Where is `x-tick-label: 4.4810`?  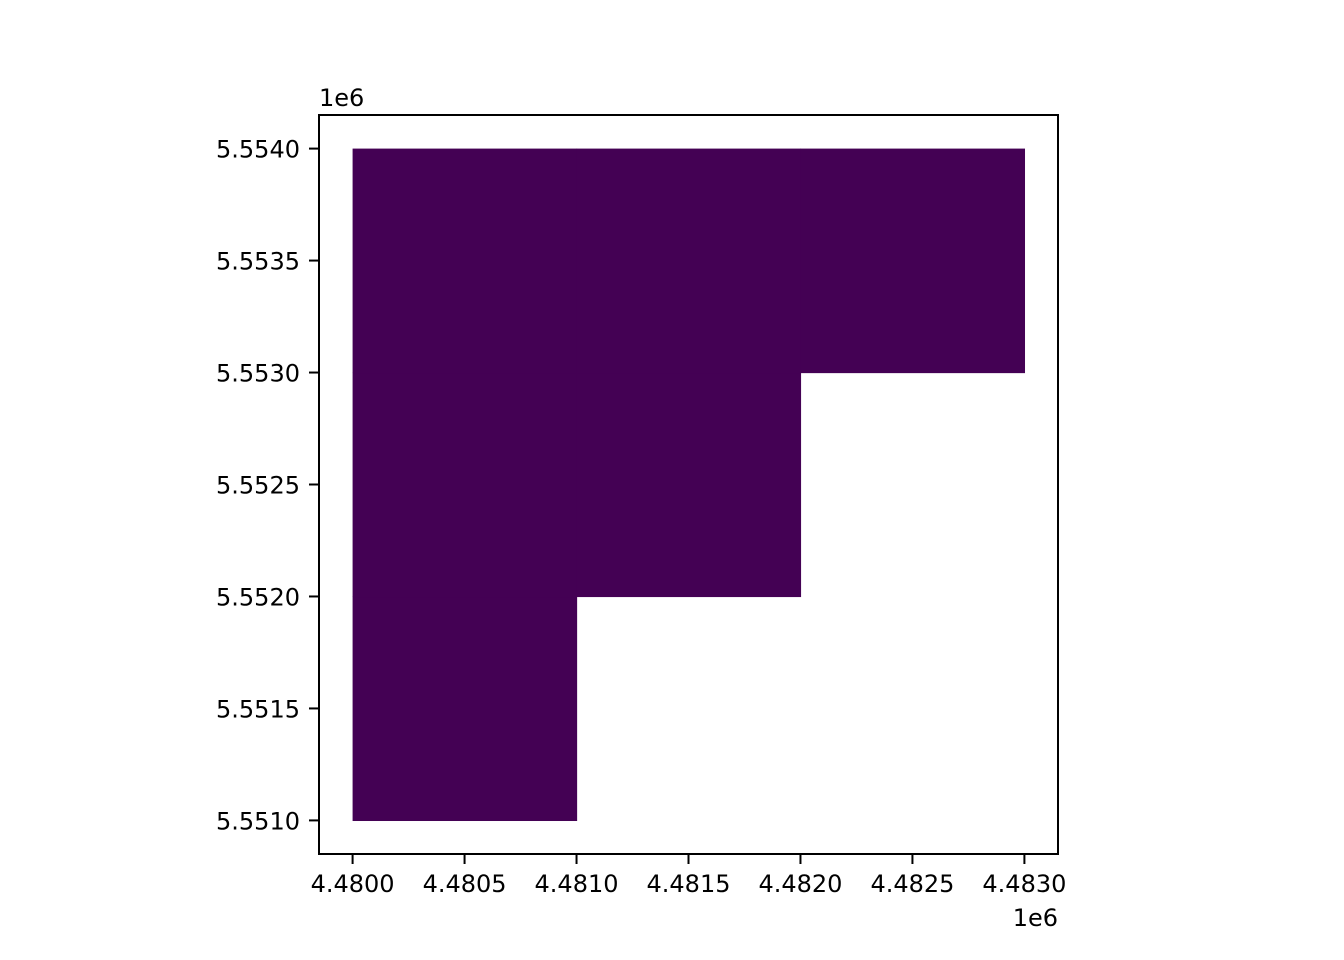
x-tick-label: 4.4810 is located at coordinates (577, 884).